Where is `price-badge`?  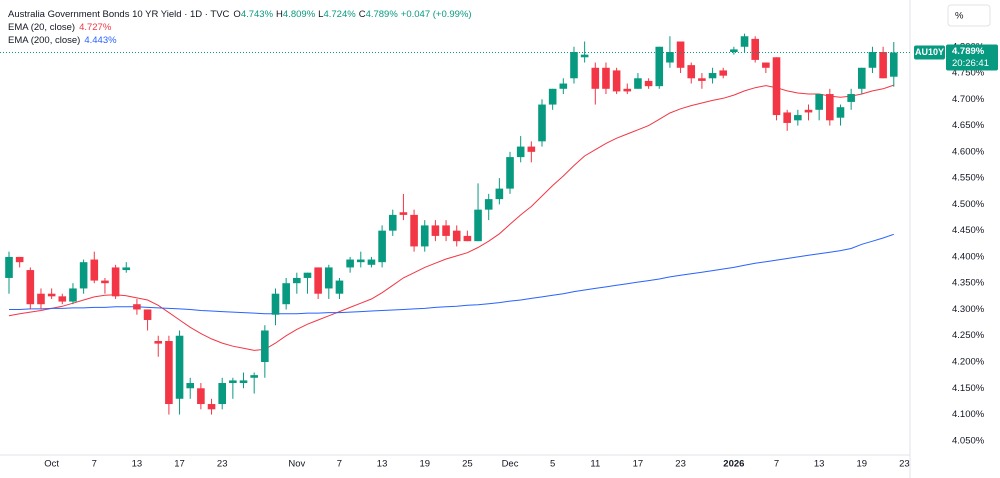
price-badge is located at coordinates (972, 57).